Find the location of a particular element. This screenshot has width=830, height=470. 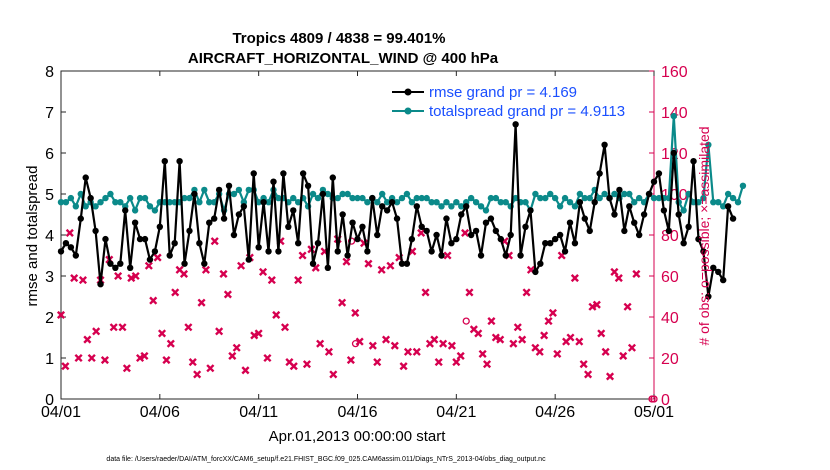

legend-rmse-label: rmse grand pr = 4.169 is located at coordinates (503, 92).